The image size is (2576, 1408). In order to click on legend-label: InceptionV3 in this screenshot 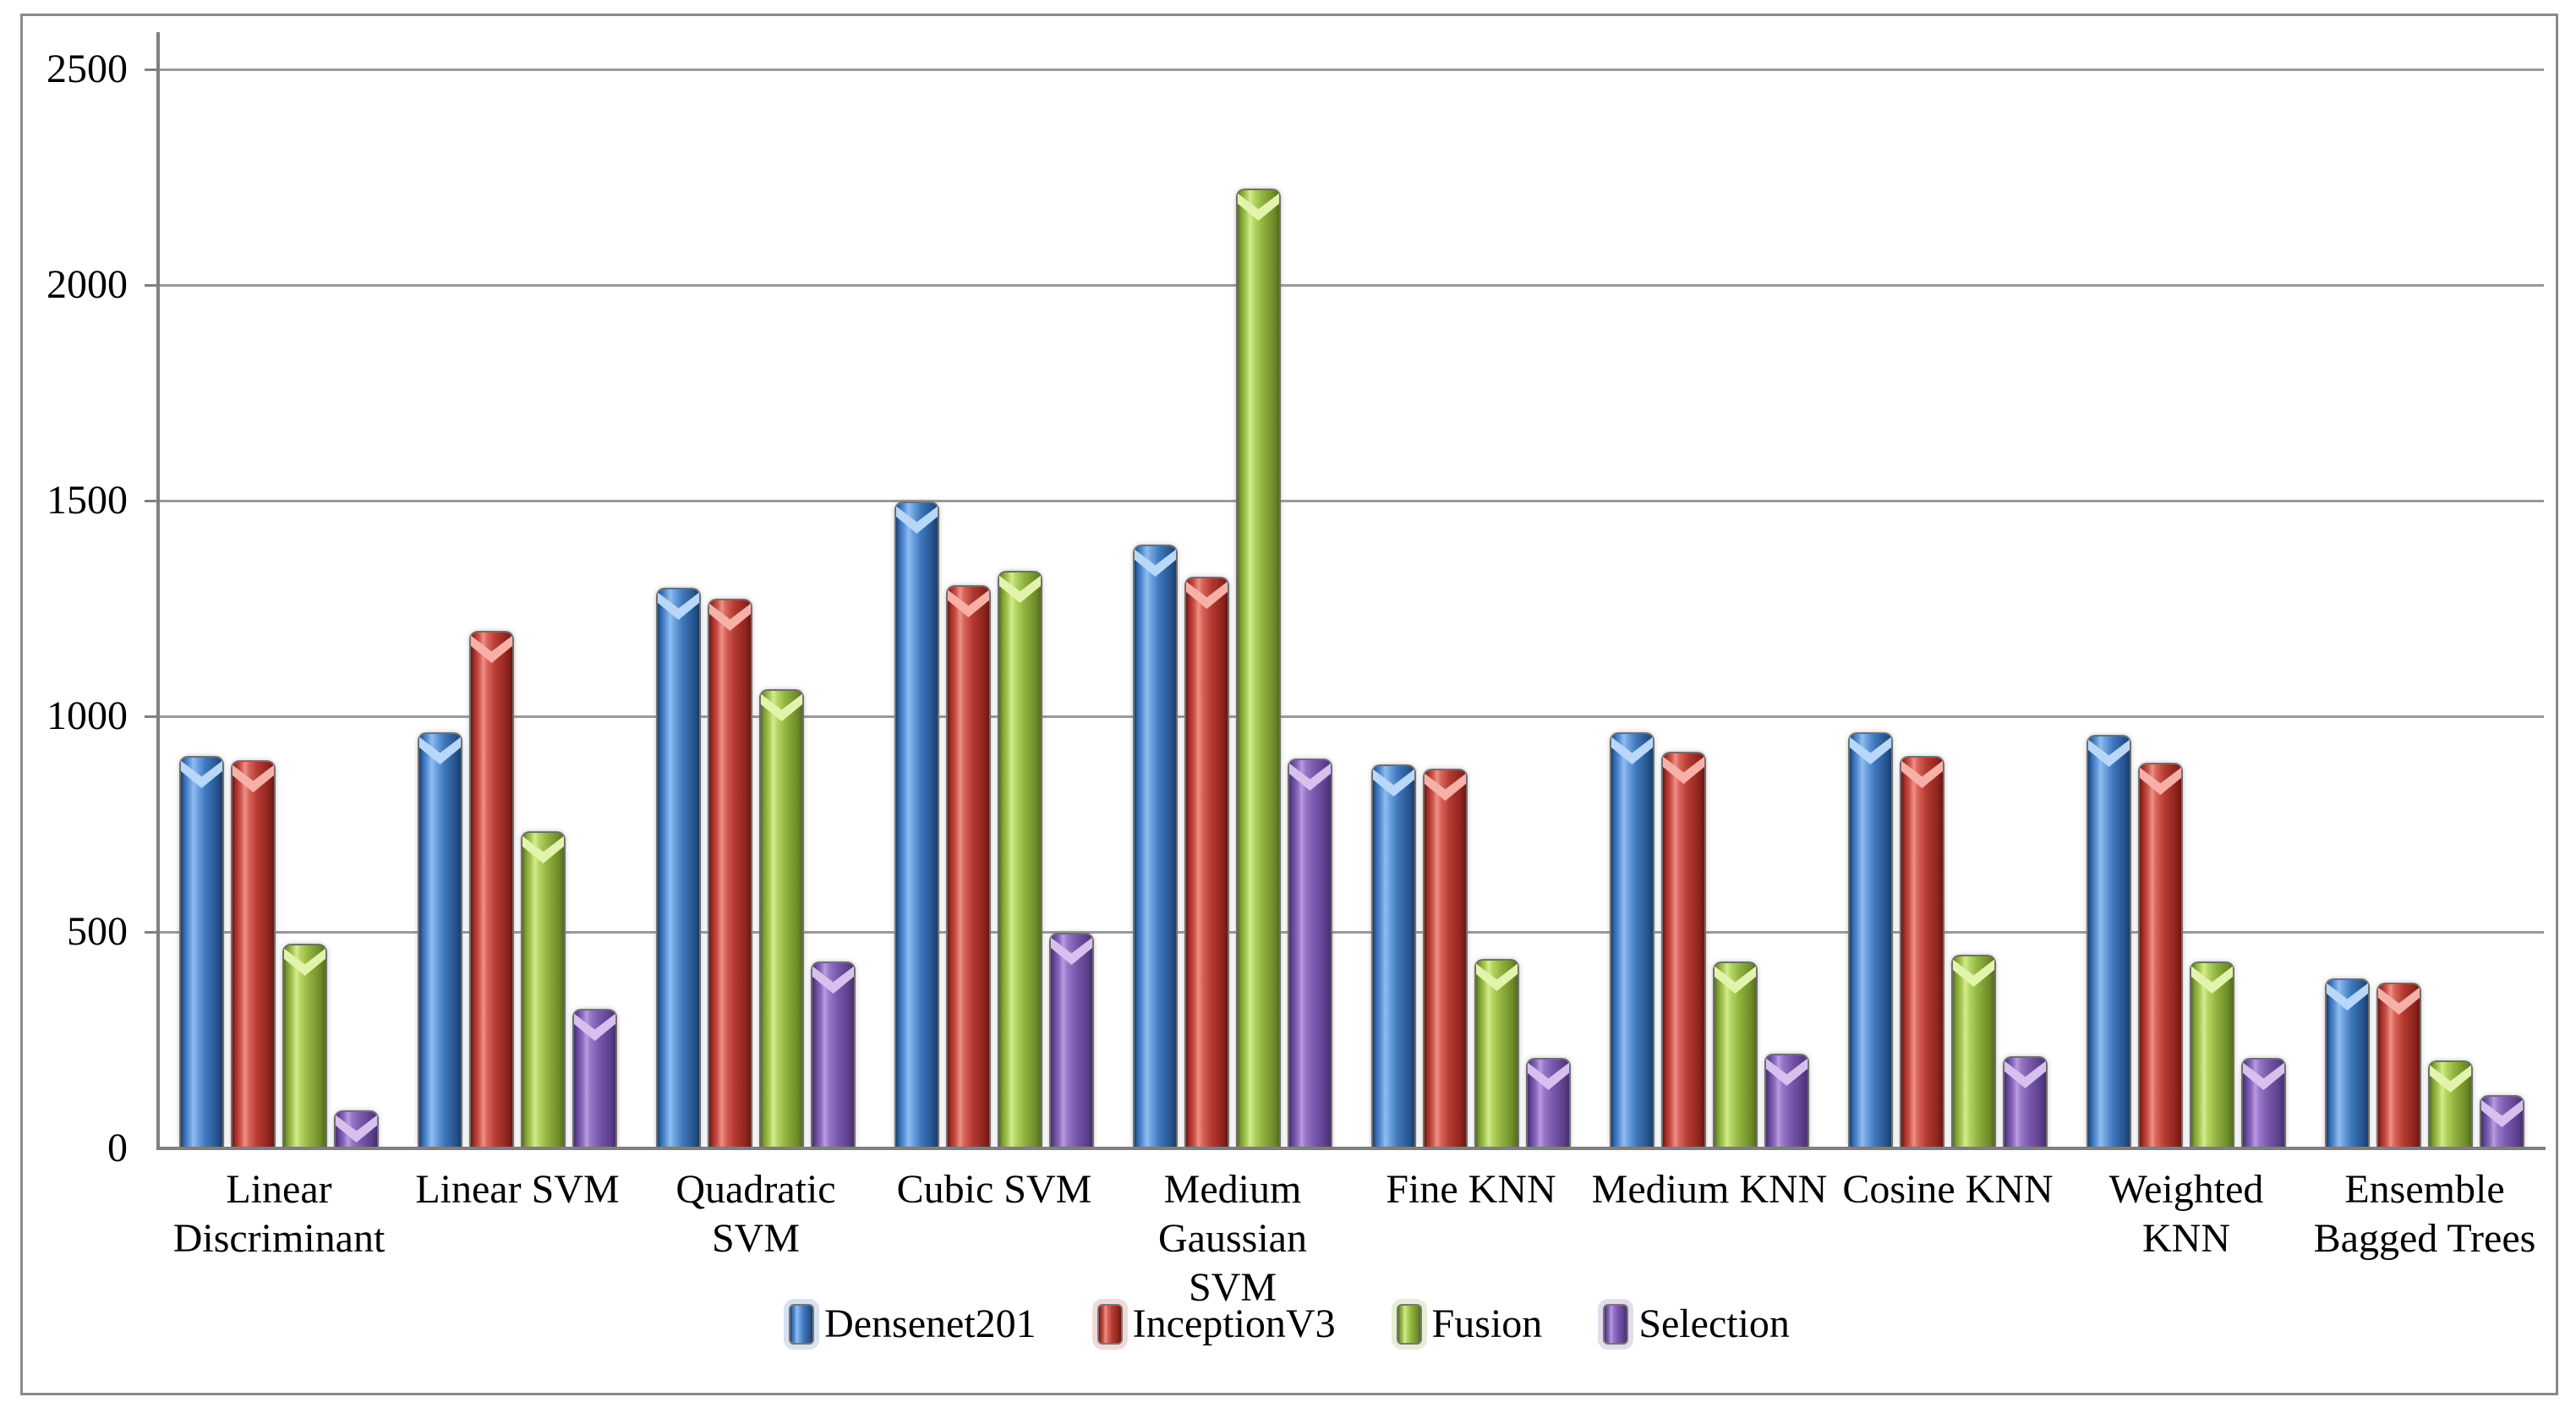, I will do `click(1234, 1323)`.